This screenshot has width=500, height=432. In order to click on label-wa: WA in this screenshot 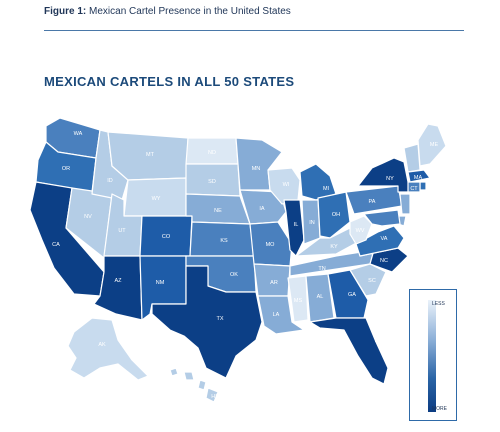, I will do `click(78, 134)`.